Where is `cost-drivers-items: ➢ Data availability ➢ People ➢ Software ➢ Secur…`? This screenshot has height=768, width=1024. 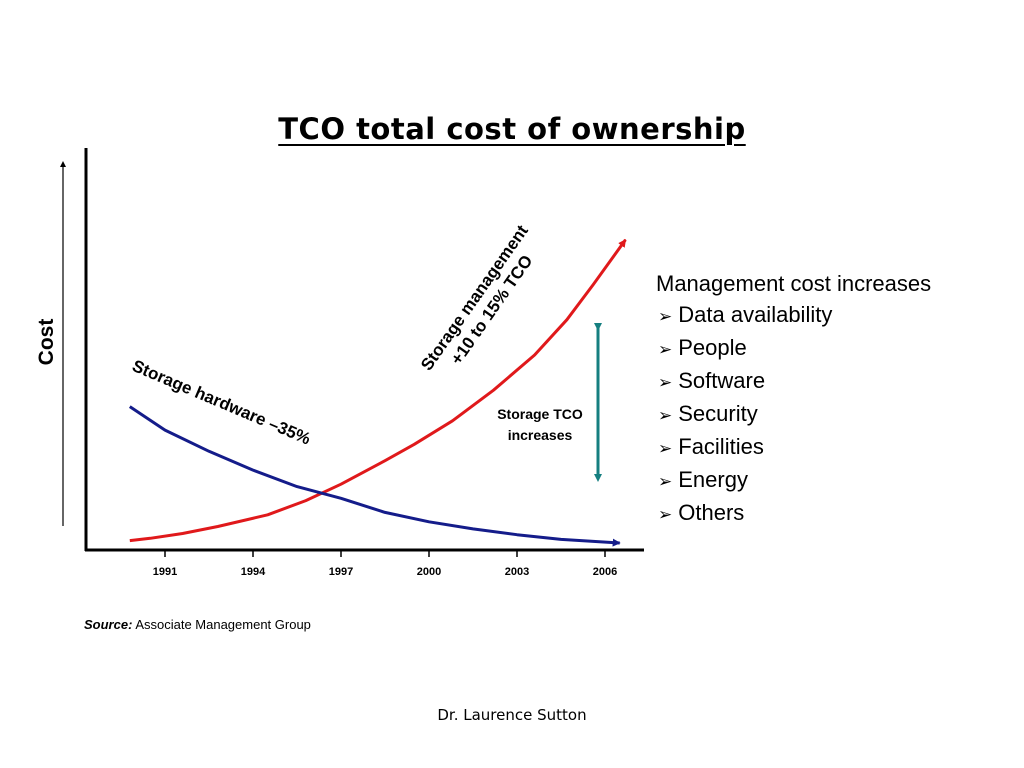
cost-drivers-items: ➢ Data availability ➢ People ➢ Software ➢ Secur… is located at coordinates (793, 414).